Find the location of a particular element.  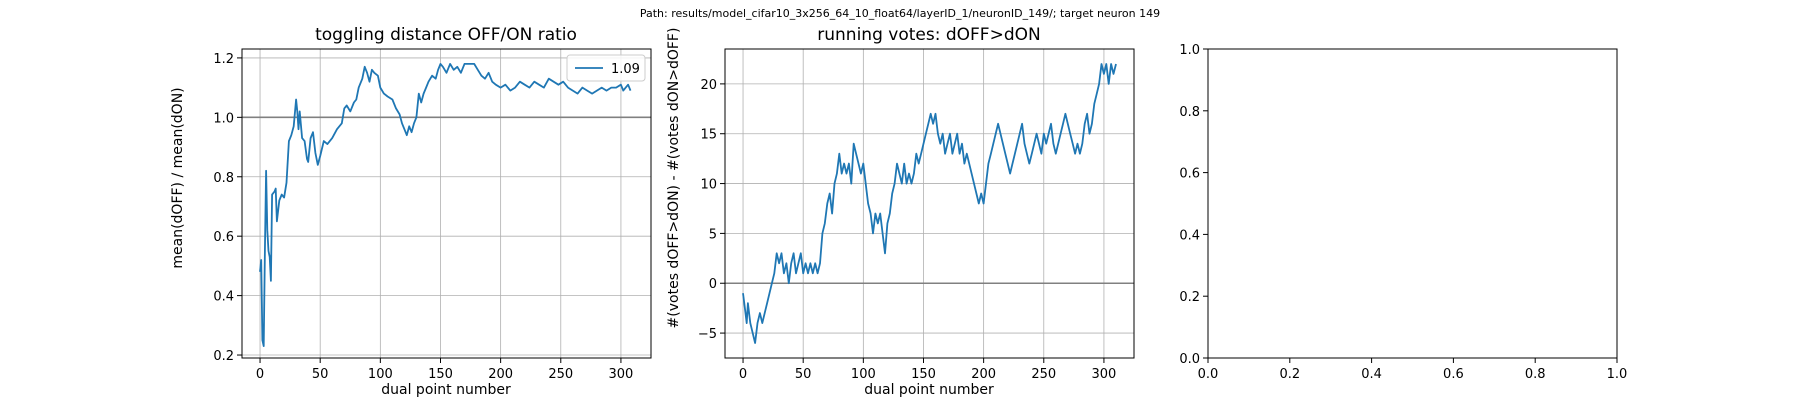

chart-votes-xlabel: dual point number is located at coordinates (929, 390).